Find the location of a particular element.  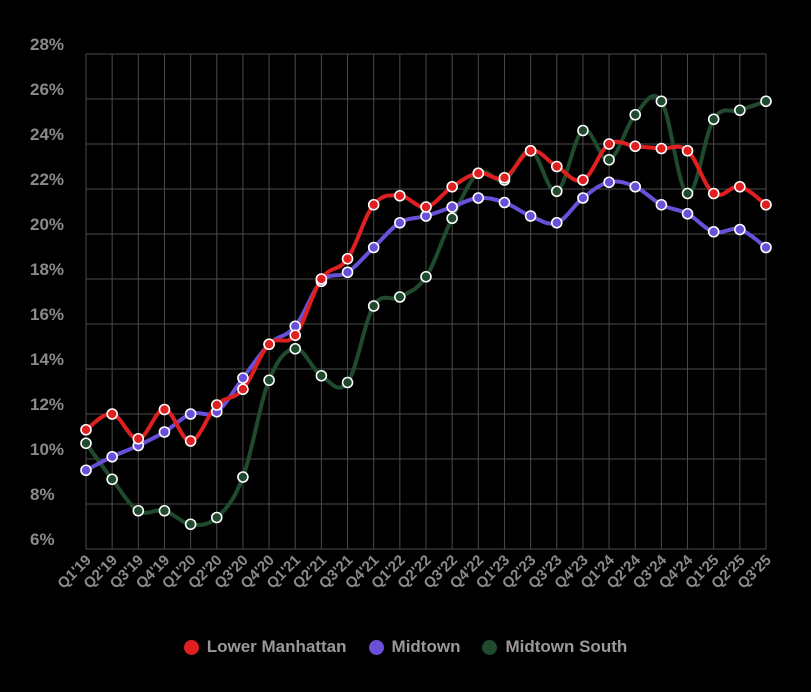

y-tick-label: 14% is located at coordinates (47, 359).